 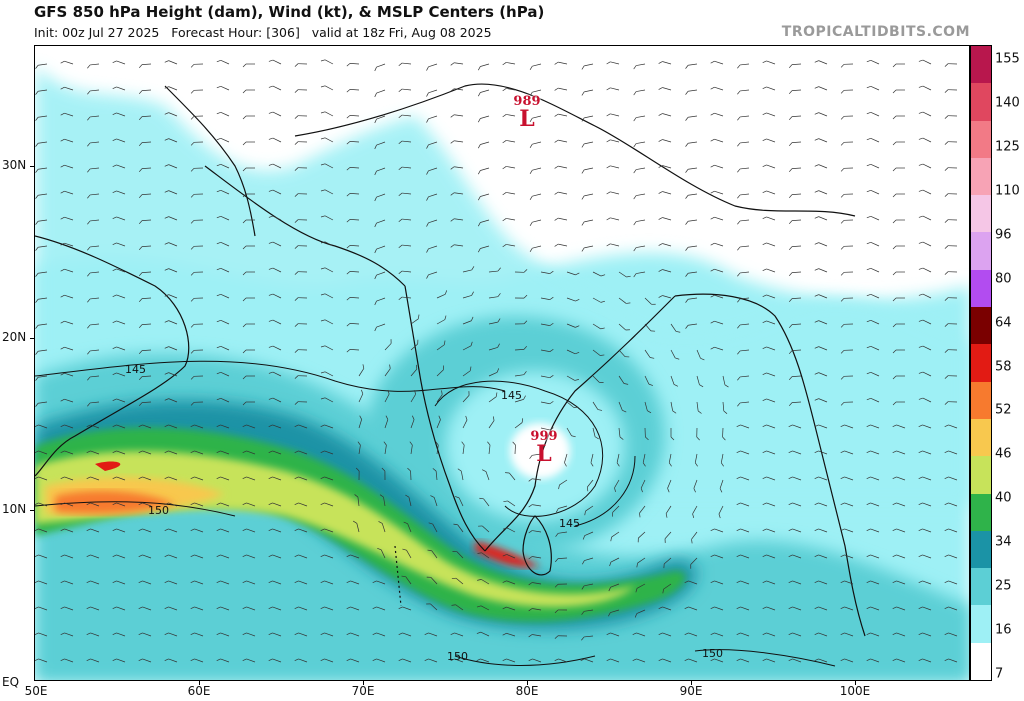 What do you see at coordinates (363, 691) in the screenshot?
I see `lon-label-70e: 70E` at bounding box center [363, 691].